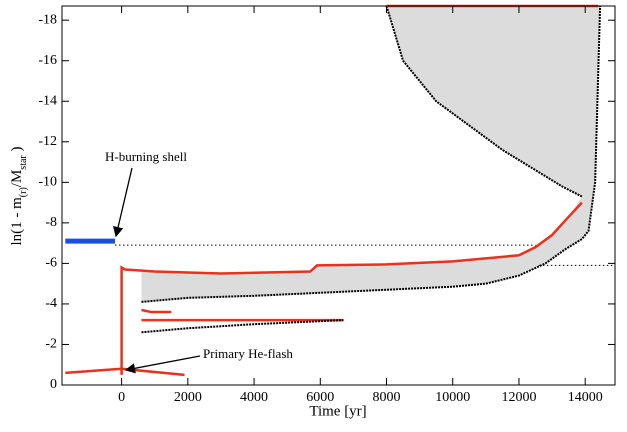 Image resolution: width=627 pixels, height=432 pixels. What do you see at coordinates (188, 397) in the screenshot?
I see `x-tick-label: 2000` at bounding box center [188, 397].